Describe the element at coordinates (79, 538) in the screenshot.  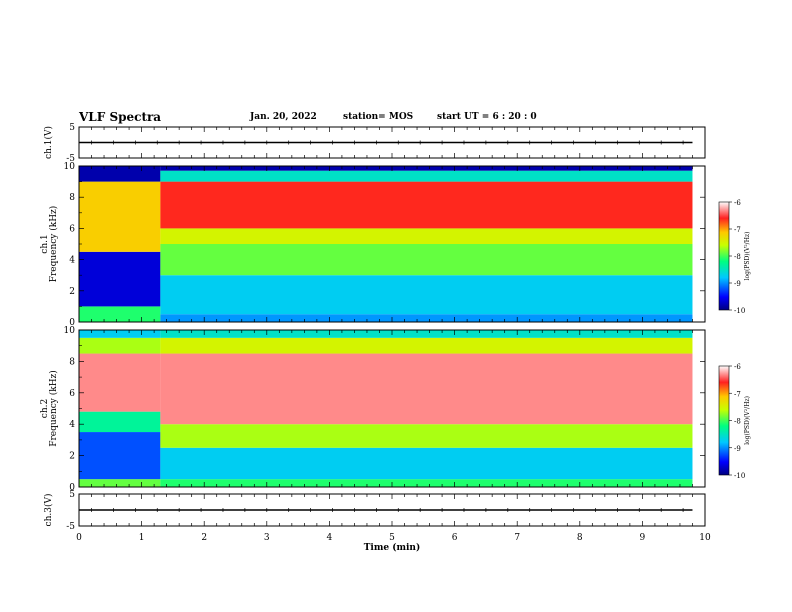
I see `x-tick-label: 0` at that location.